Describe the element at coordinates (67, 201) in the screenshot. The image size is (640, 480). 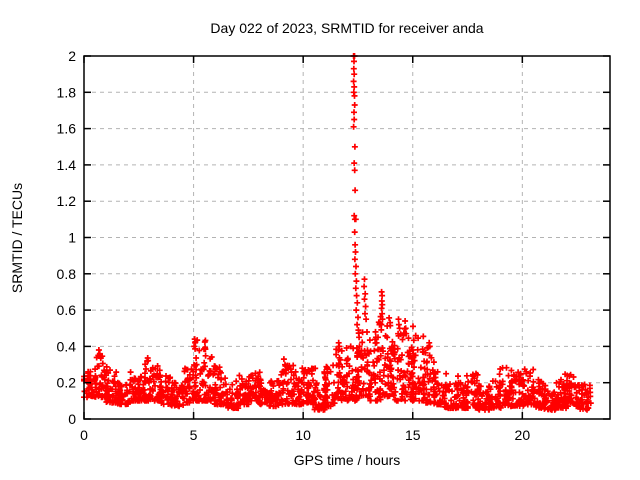
I see `y-tick-label: 1.2` at that location.